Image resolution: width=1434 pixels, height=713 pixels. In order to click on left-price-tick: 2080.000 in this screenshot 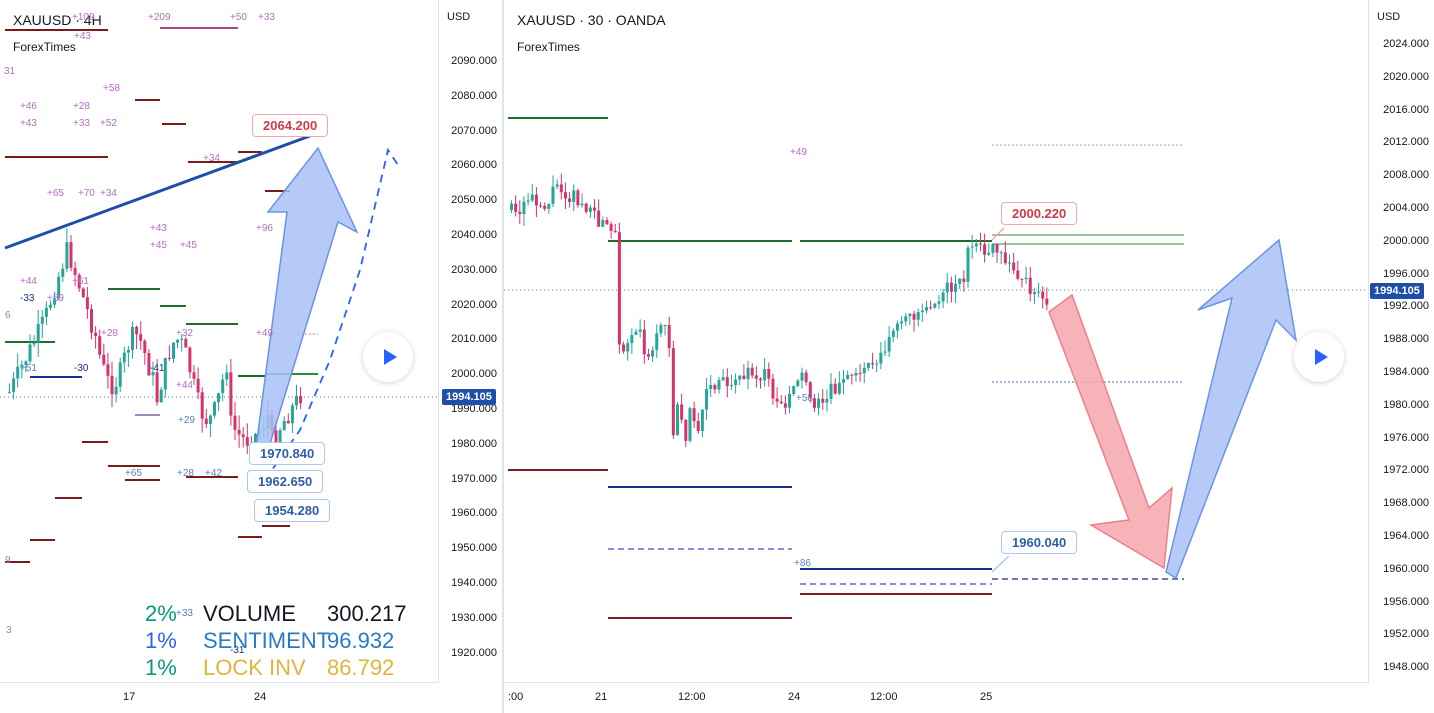, I will do `click(474, 95)`.